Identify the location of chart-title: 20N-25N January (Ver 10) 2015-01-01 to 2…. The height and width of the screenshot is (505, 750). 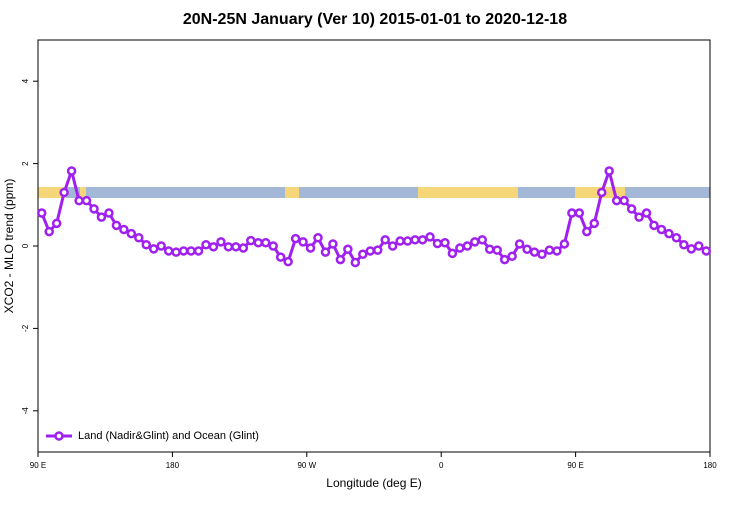
(375, 19).